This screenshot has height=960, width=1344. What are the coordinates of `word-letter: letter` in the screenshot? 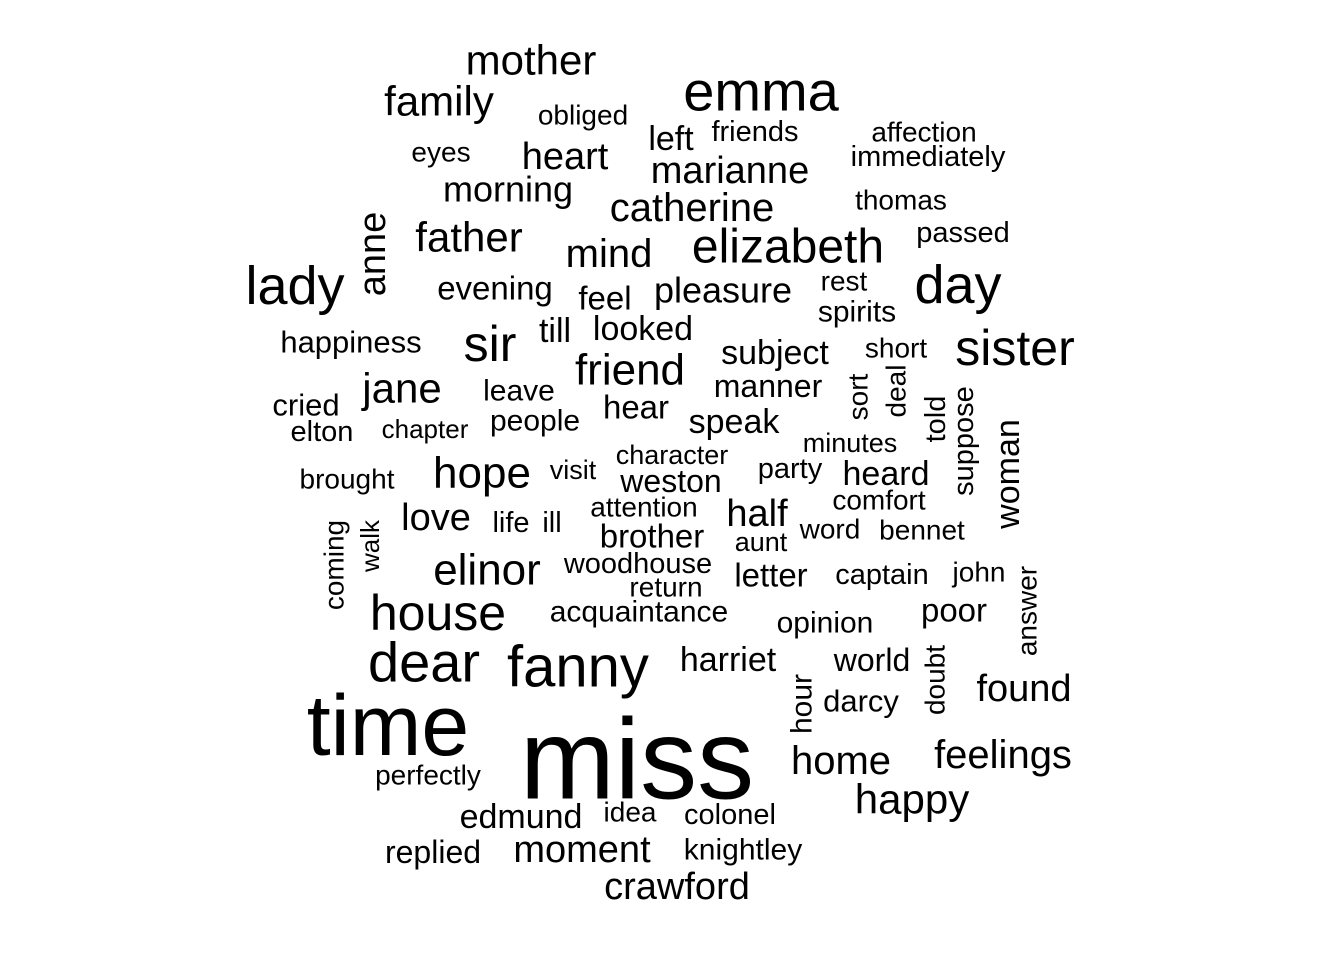 It's located at (770, 575).